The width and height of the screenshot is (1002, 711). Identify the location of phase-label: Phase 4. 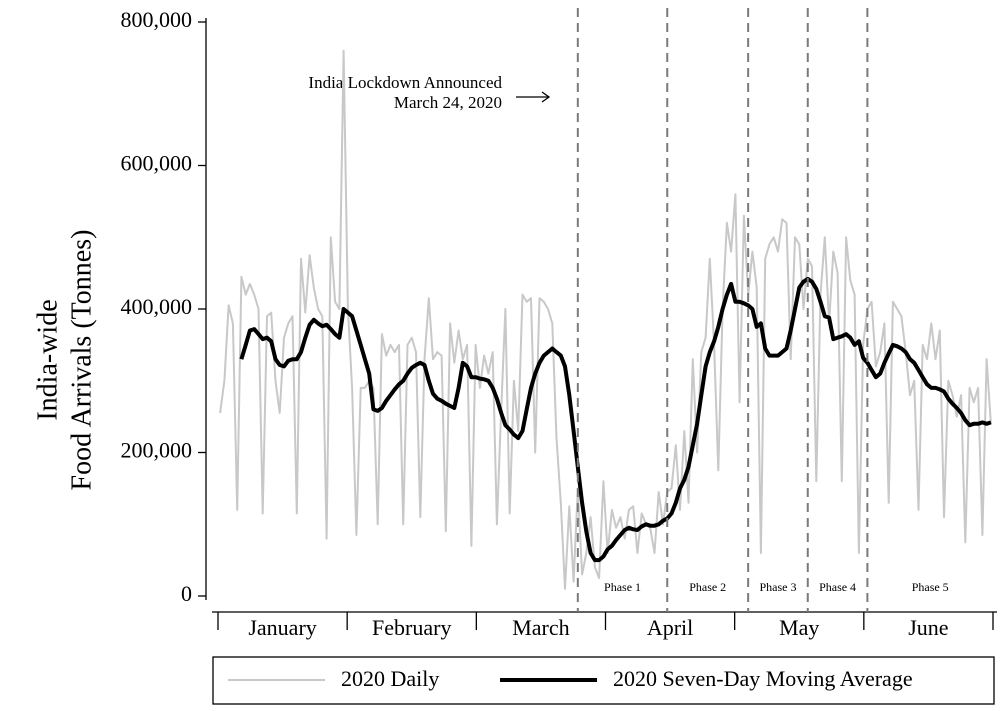
(837, 587).